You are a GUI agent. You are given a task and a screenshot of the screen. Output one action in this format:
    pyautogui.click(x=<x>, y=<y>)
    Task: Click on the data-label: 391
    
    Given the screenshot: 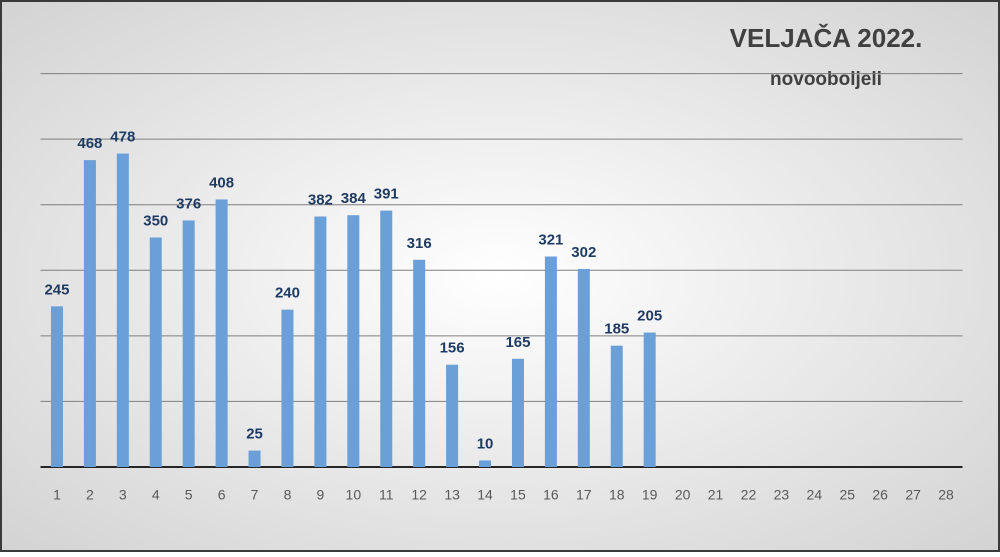 What is the action you would take?
    pyautogui.click(x=386, y=194)
    